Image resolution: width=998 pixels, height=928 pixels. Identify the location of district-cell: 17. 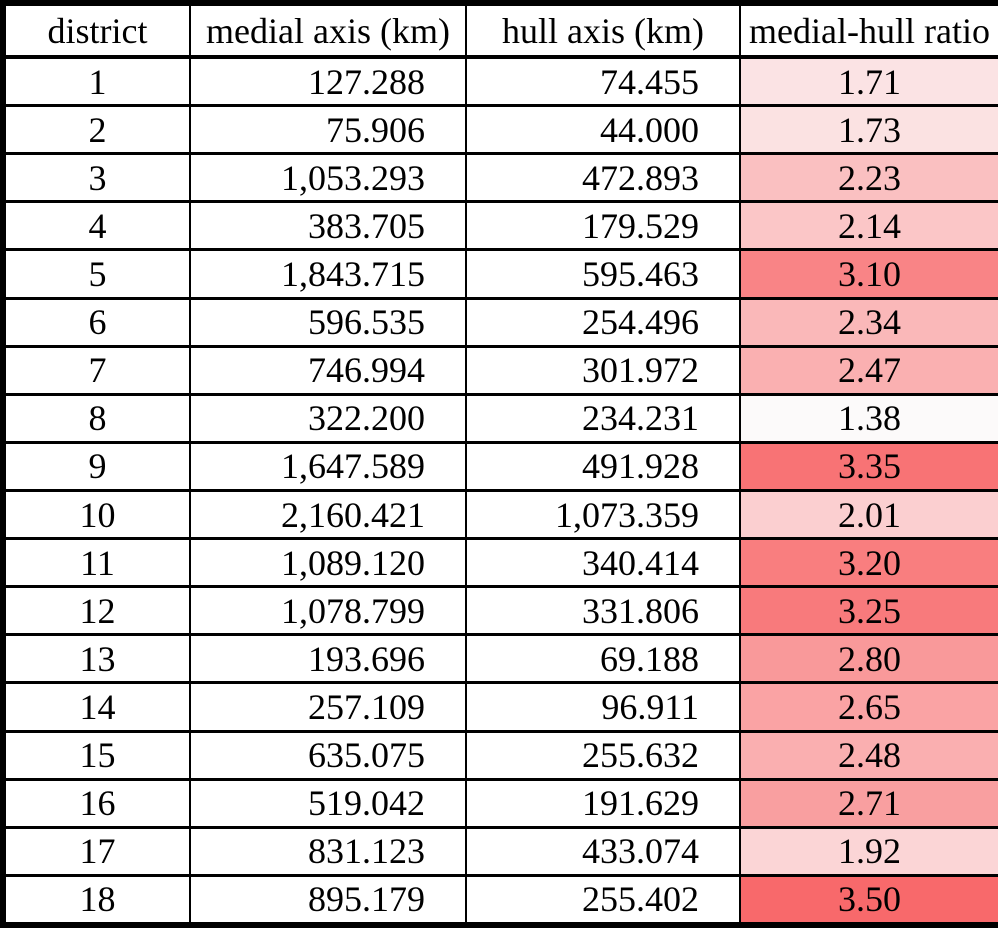
(96, 851).